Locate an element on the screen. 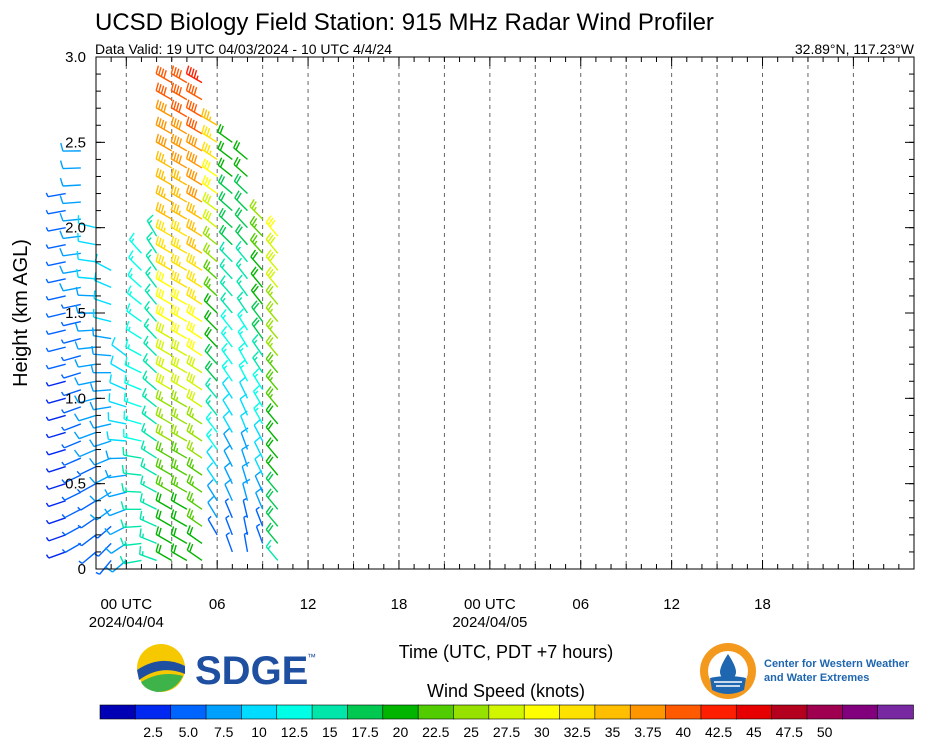 The image size is (927, 747). colorbar-tick-label: 45 is located at coordinates (754, 732).